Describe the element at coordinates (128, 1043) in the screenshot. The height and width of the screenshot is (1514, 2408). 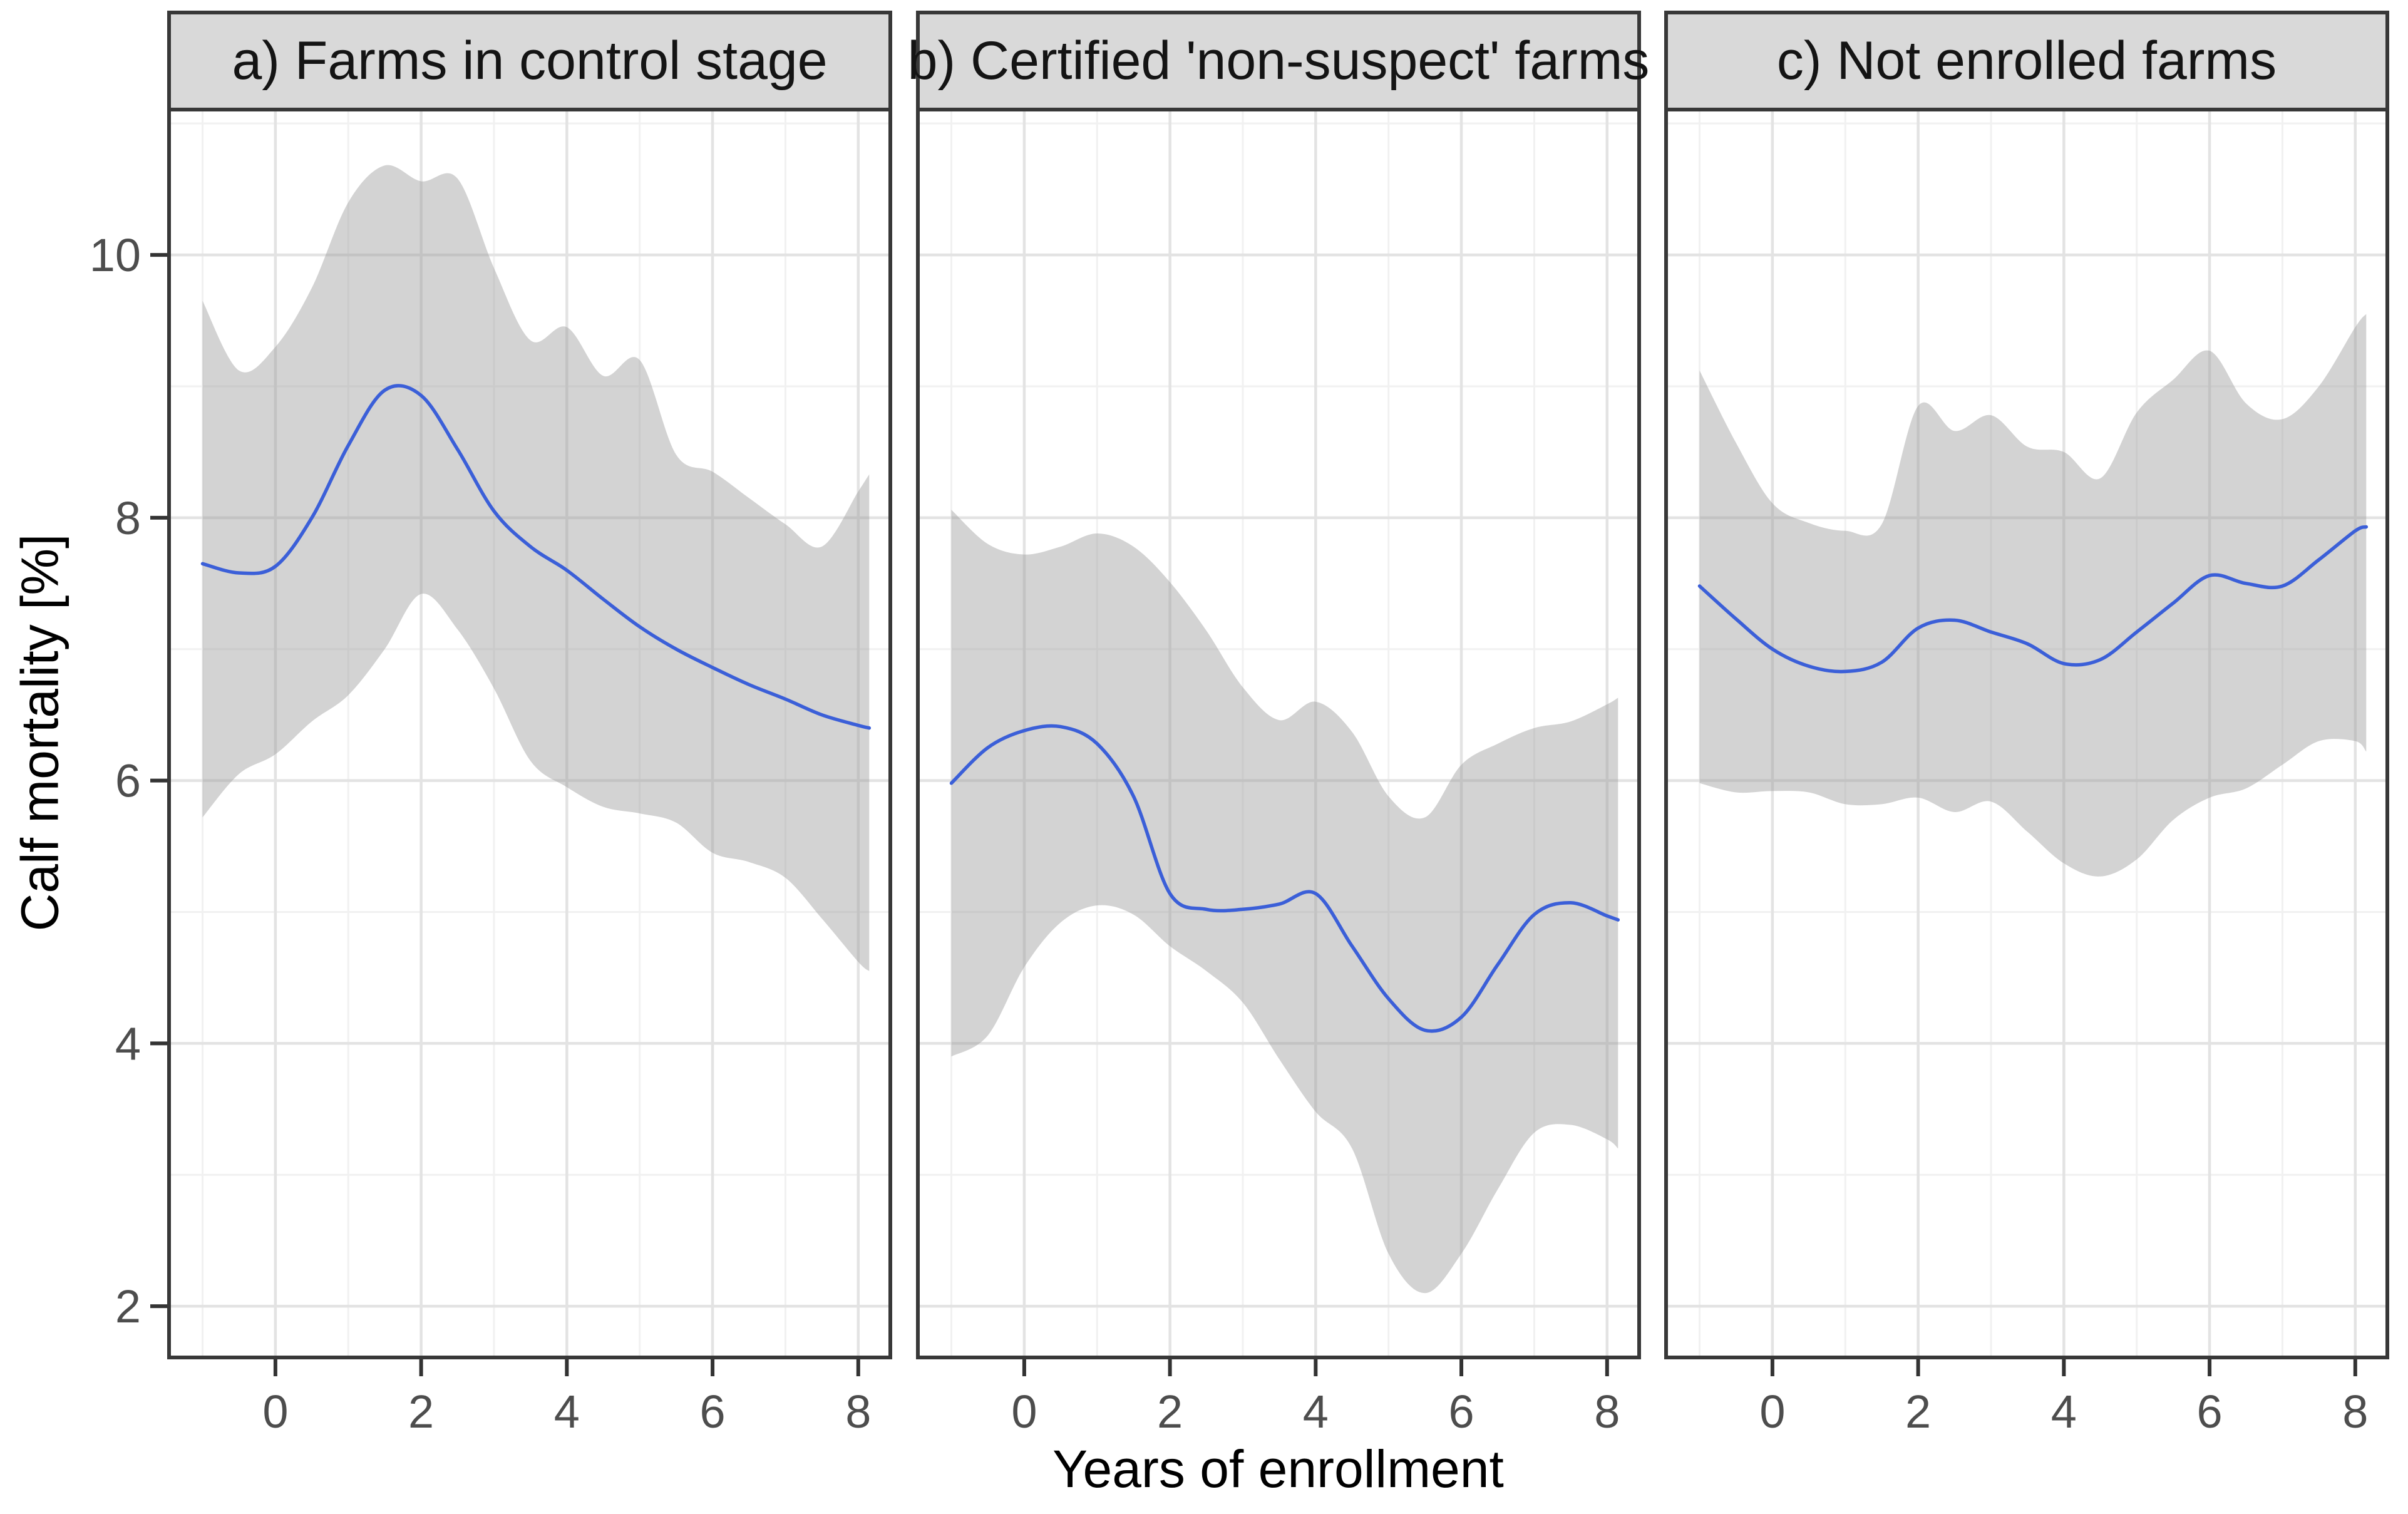
I see `y-tick-label: 4` at that location.